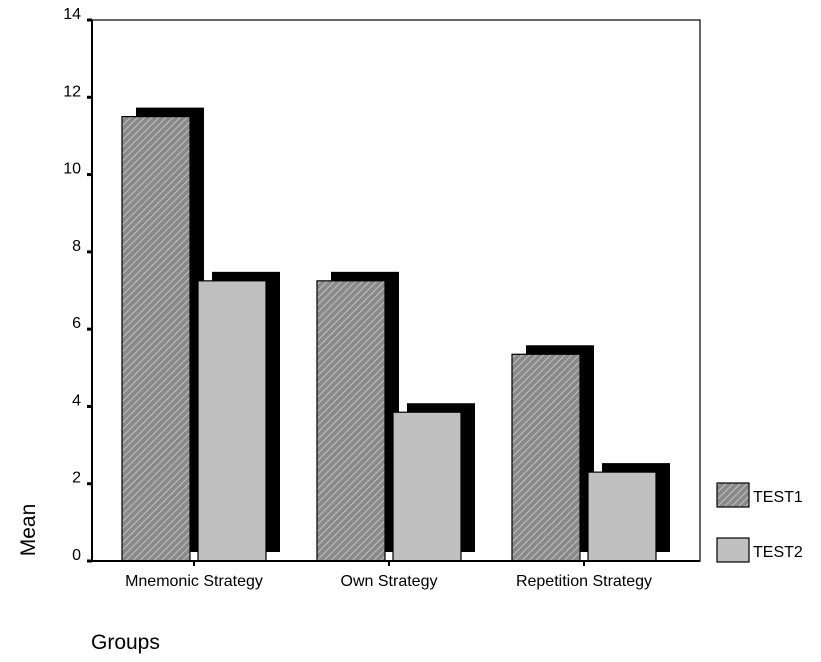  Describe the element at coordinates (778, 497) in the screenshot. I see `legend-label-test1: TEST1` at that location.